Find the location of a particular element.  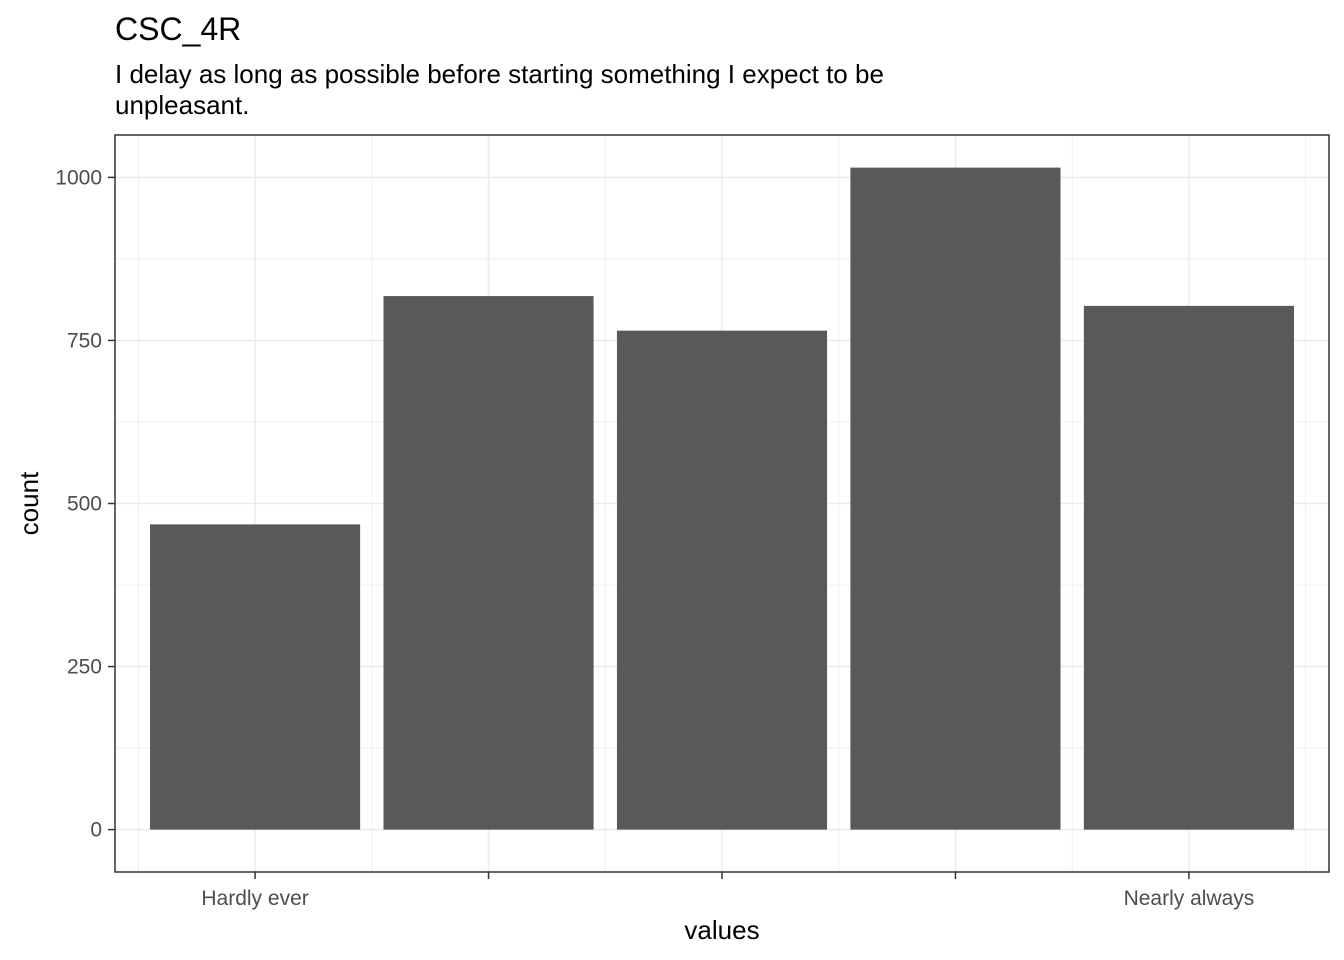

y-tick-label: 1000 is located at coordinates (78, 177).